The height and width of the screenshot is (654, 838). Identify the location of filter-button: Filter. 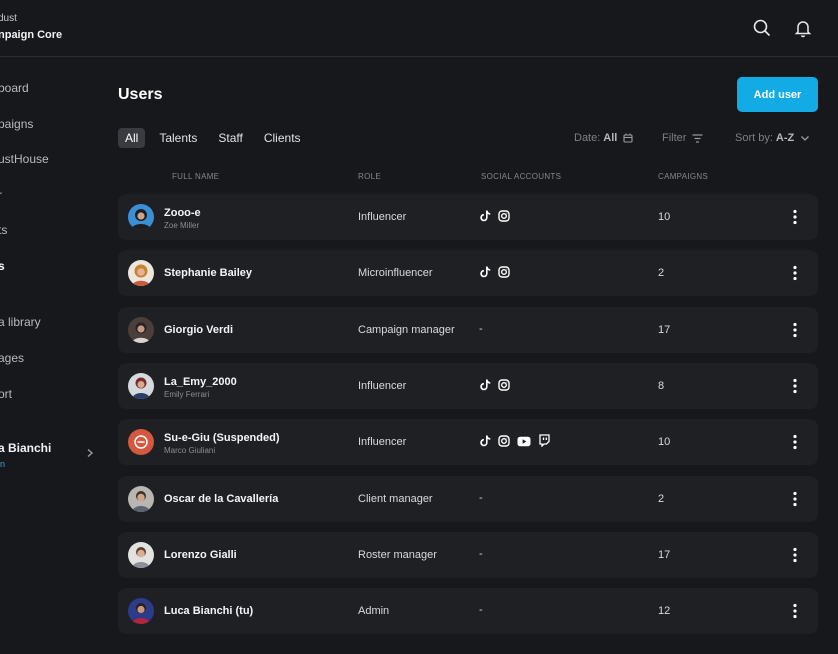
(682, 138).